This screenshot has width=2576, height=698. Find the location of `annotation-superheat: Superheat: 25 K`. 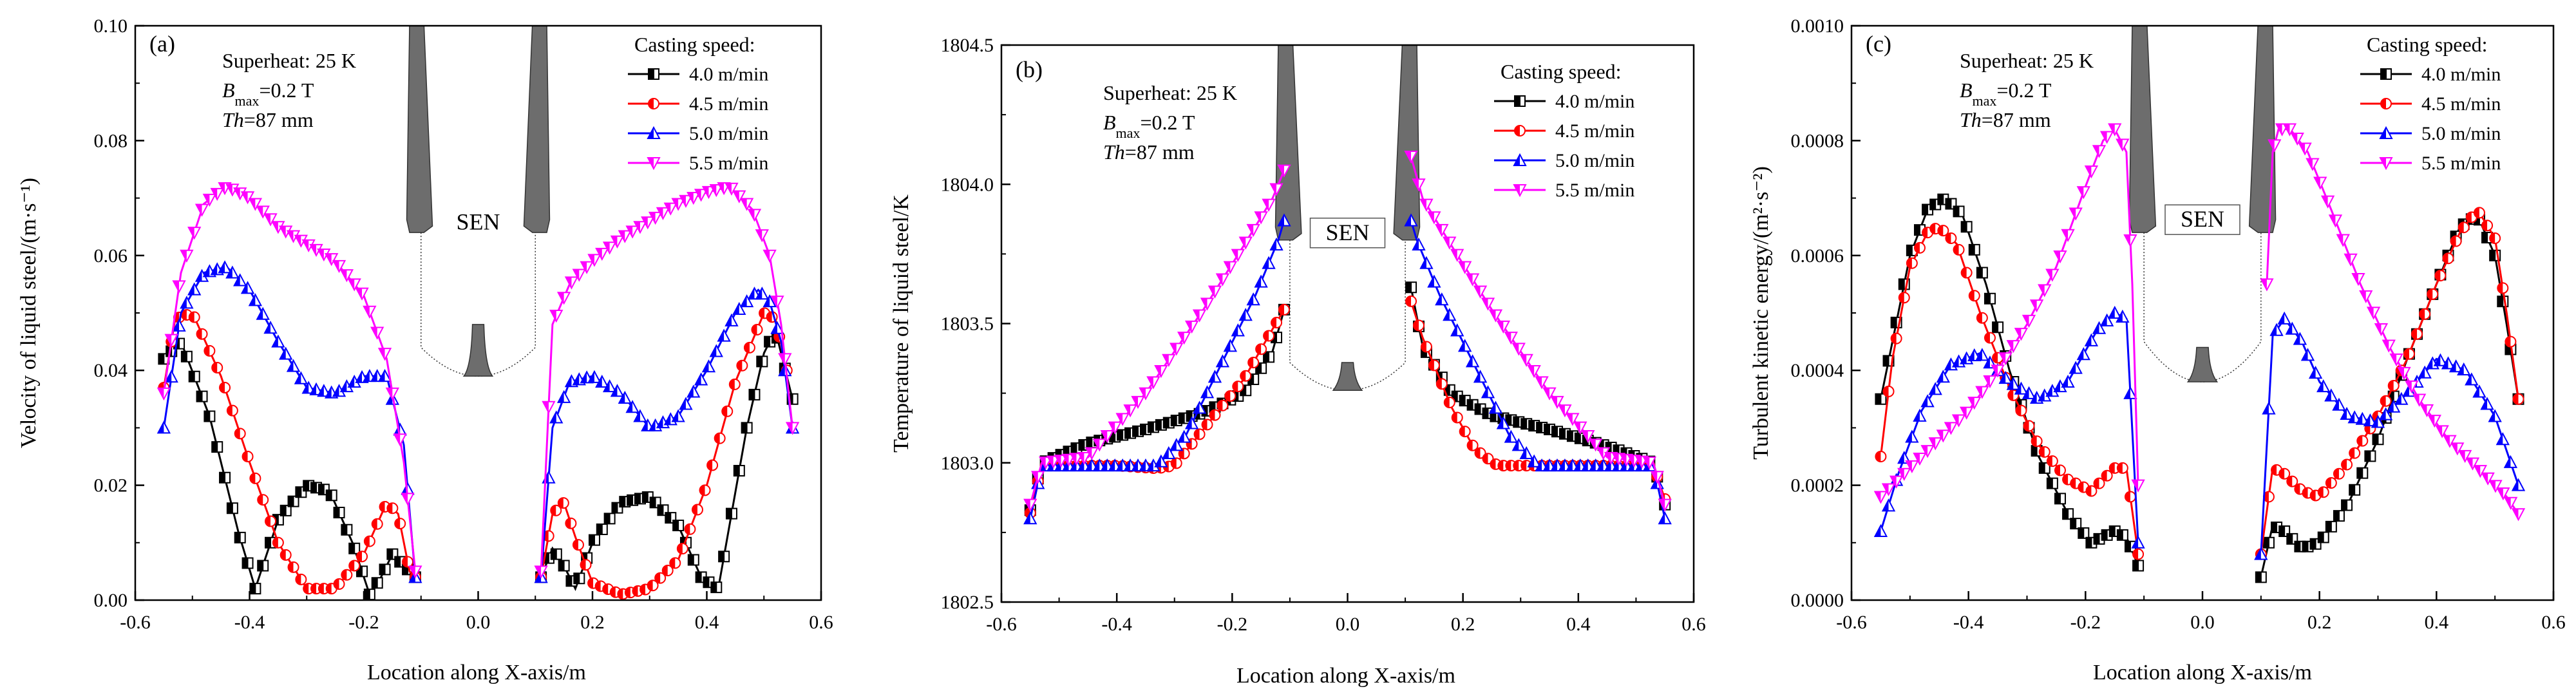

annotation-superheat: Superheat: 25 K is located at coordinates (2027, 61).